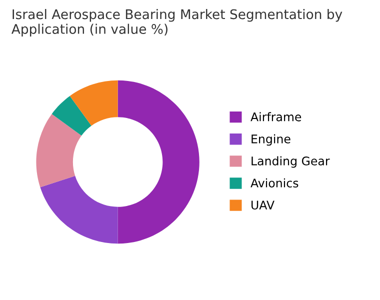 This screenshot has width=380, height=300. I want to click on legend-label: Avionics, so click(274, 183).